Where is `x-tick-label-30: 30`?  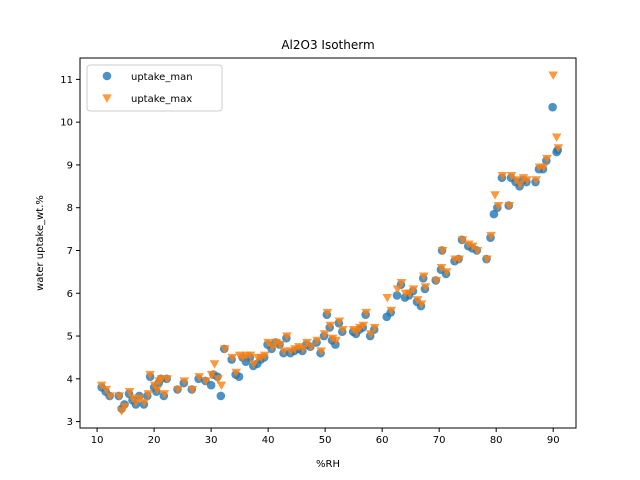
x-tick-label-30: 30 is located at coordinates (211, 440).